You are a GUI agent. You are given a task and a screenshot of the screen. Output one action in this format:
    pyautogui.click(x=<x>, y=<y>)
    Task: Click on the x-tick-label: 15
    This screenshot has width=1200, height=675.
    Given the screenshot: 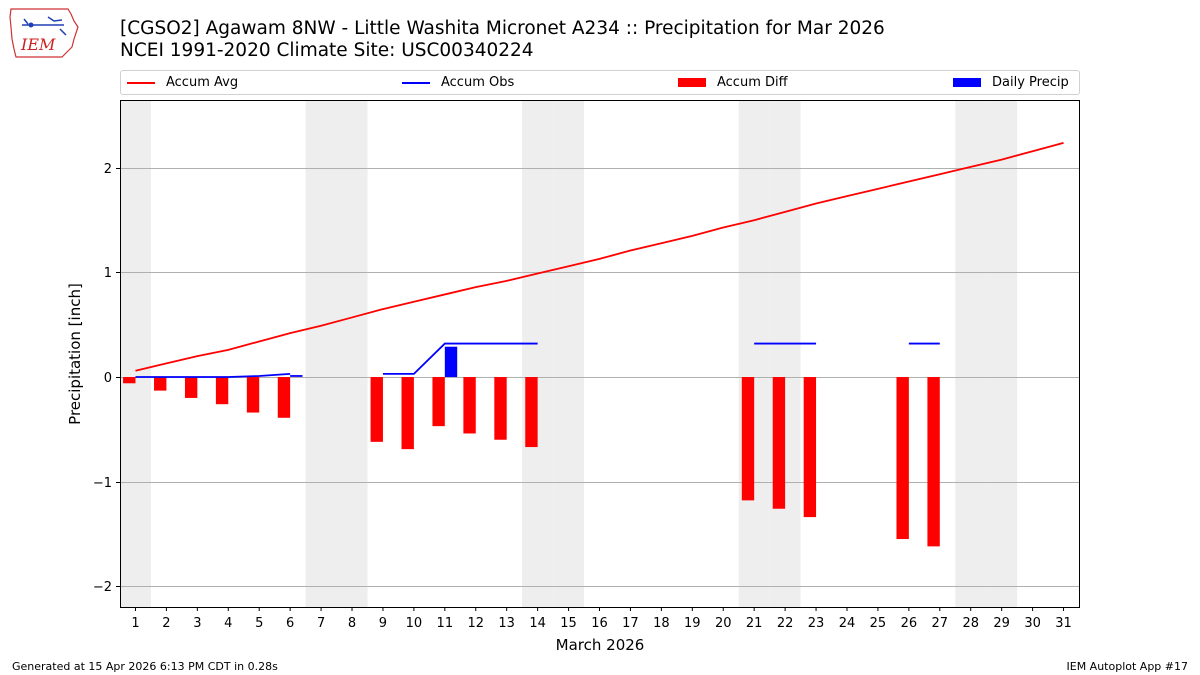 What is the action you would take?
    pyautogui.click(x=568, y=623)
    